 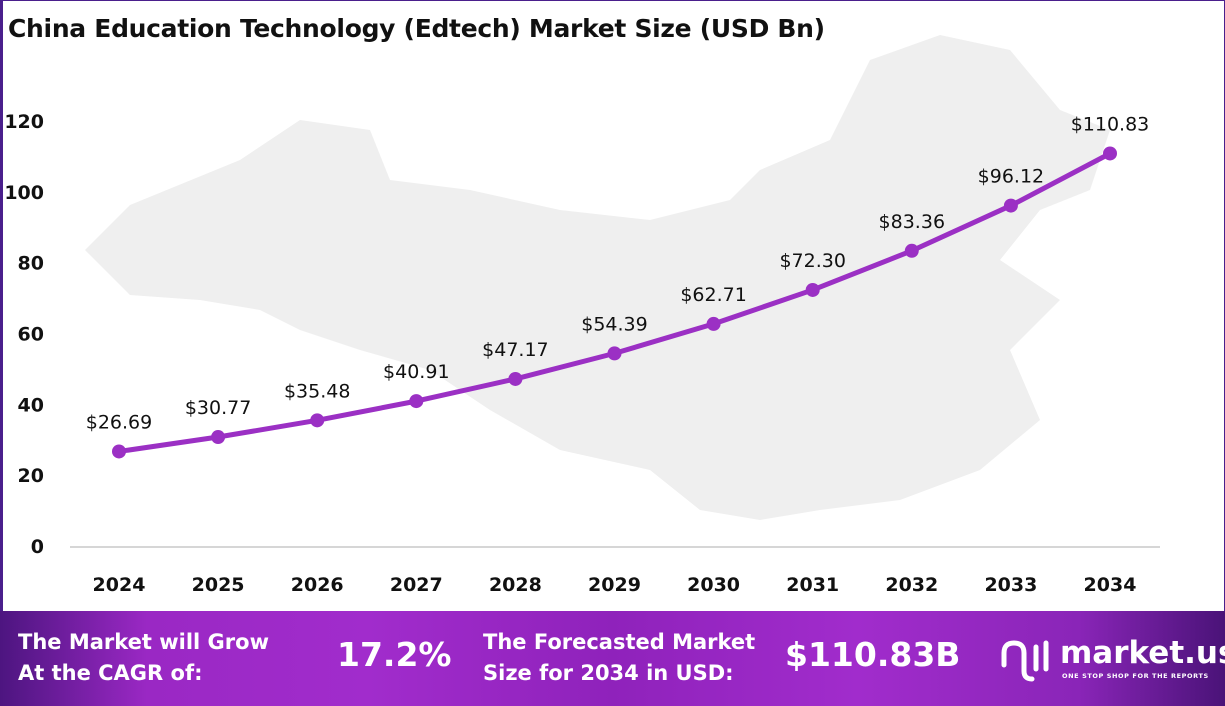 What do you see at coordinates (119, 585) in the screenshot?
I see `x-tick-label: 2024` at bounding box center [119, 585].